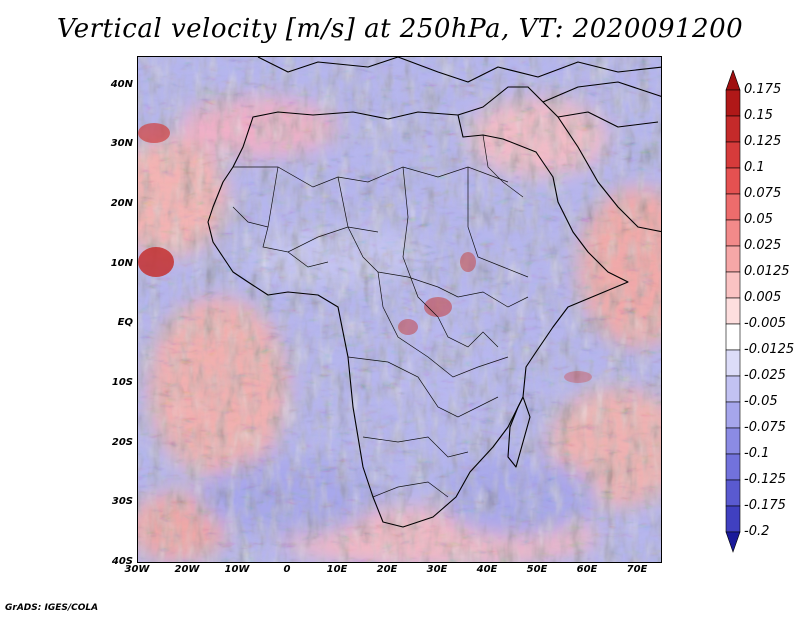  Describe the element at coordinates (287, 569) in the screenshot. I see `lon-tick-label: 0` at that location.